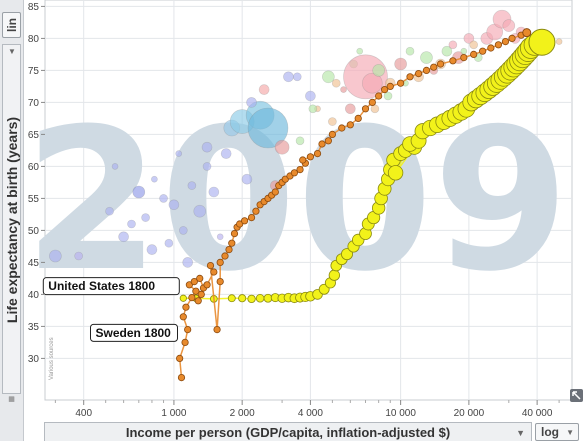  What do you see at coordinates (52, 358) in the screenshot?
I see `source-note: Various sources` at bounding box center [52, 358].